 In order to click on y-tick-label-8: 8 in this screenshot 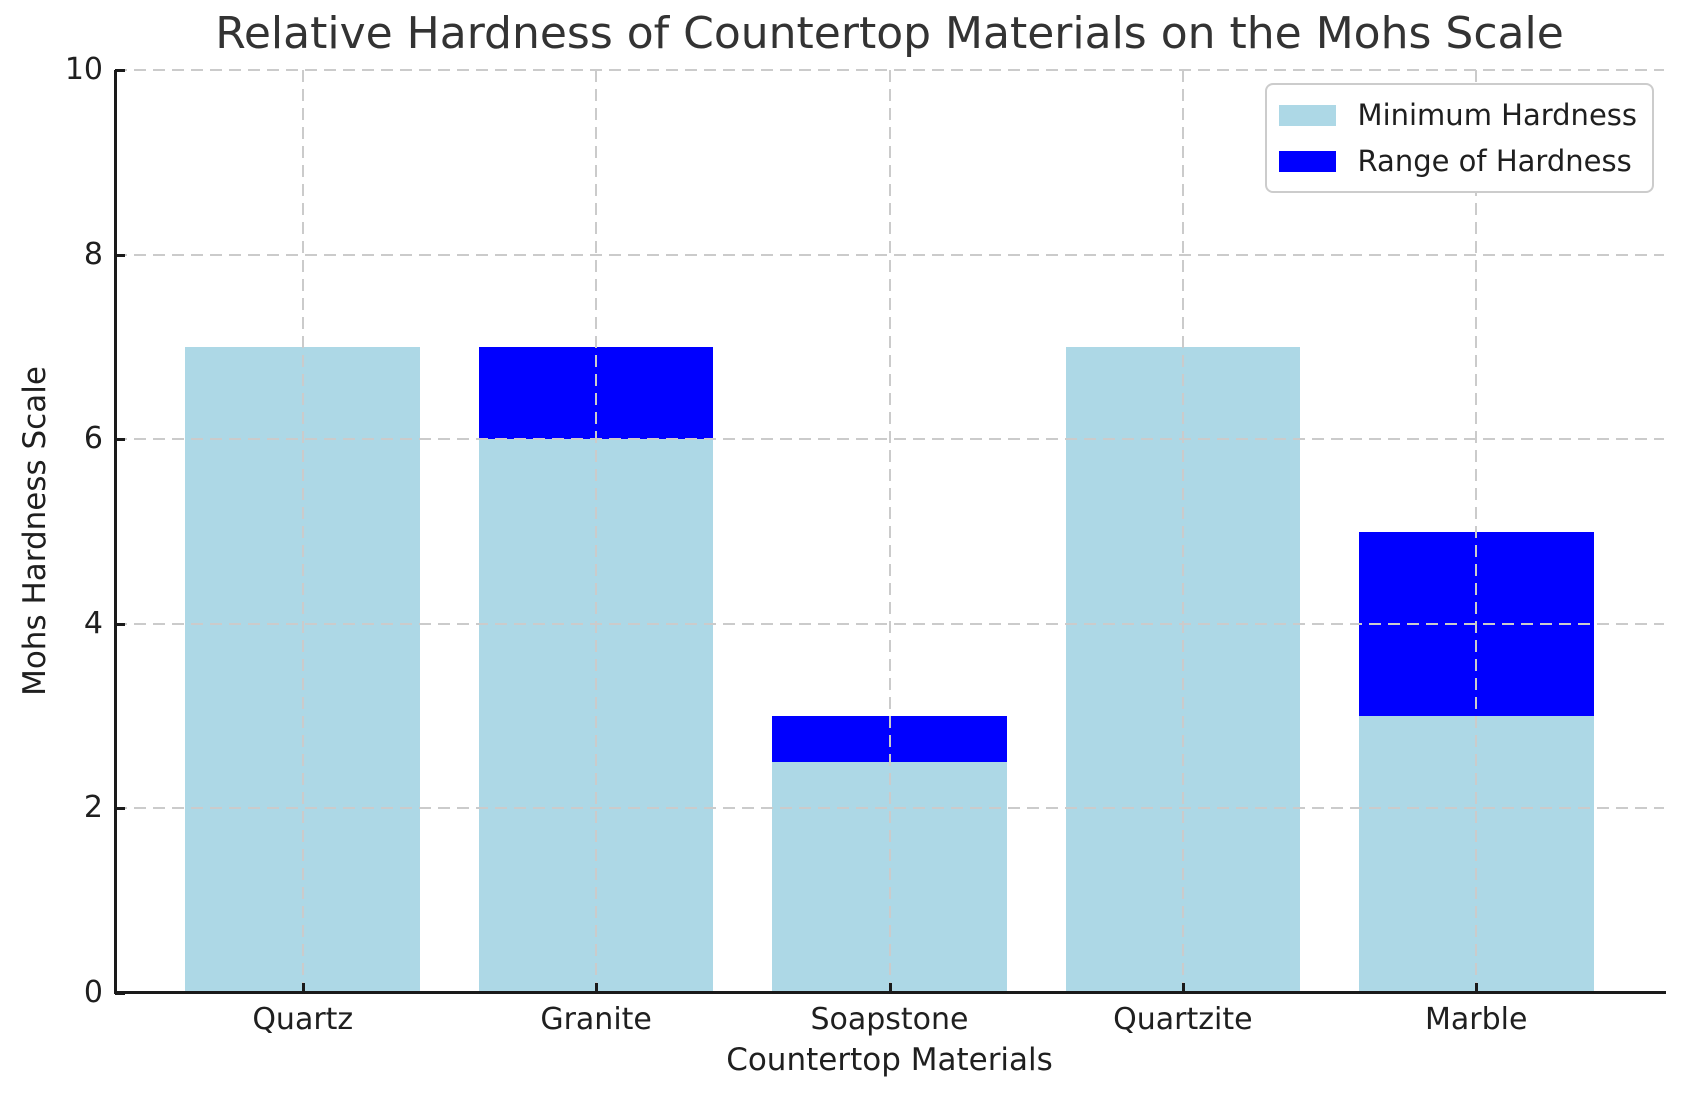, I will do `click(93, 254)`.